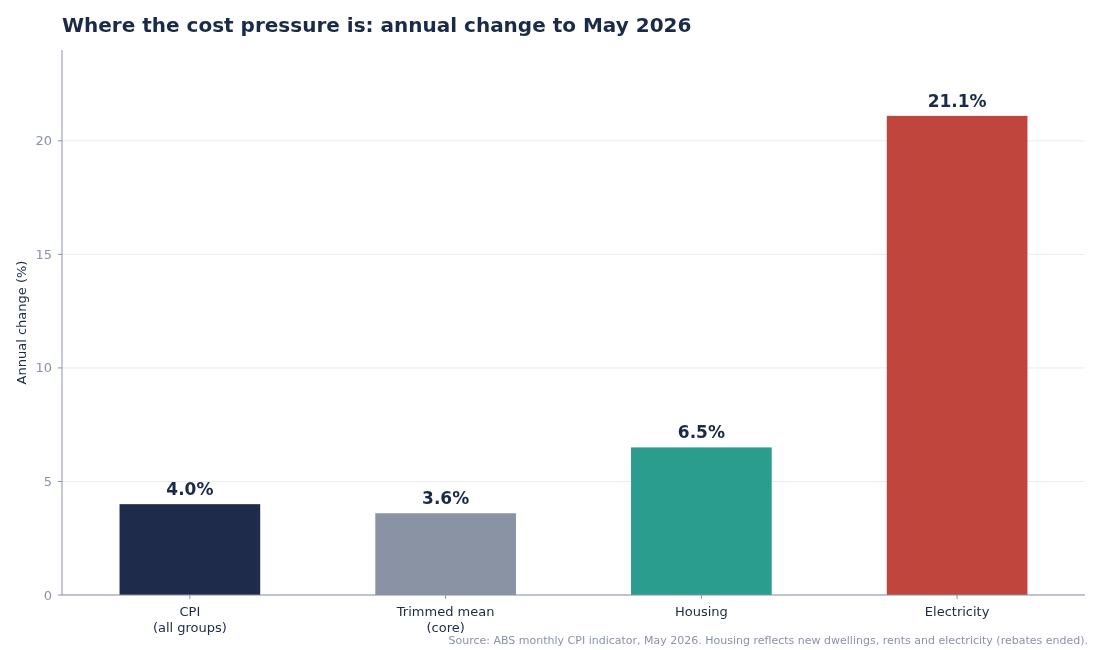 Image resolution: width=1100 pixels, height=650 pixels. Describe the element at coordinates (957, 611) in the screenshot. I see `x-tick-label: Electricity` at that location.